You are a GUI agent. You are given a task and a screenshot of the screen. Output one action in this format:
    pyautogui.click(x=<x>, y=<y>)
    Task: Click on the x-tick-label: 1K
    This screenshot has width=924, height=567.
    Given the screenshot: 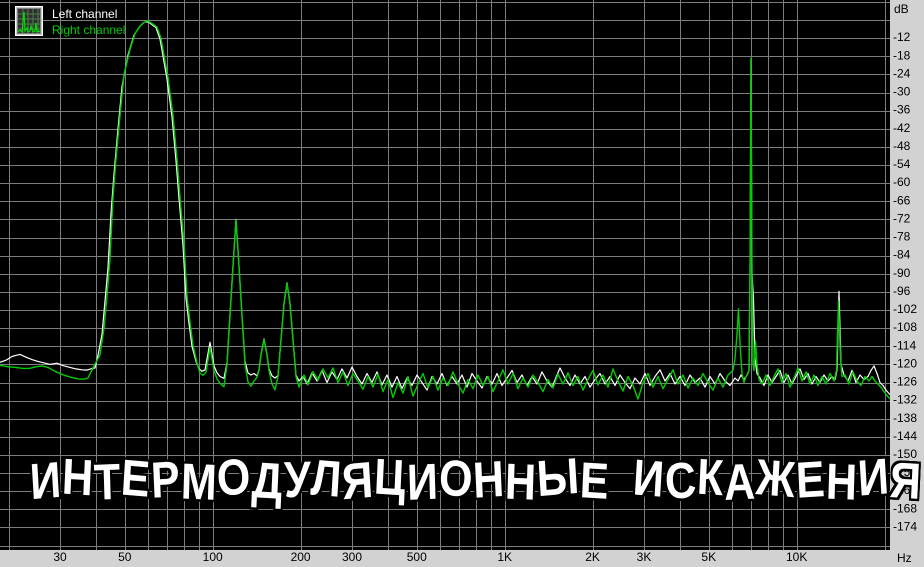 What is the action you would take?
    pyautogui.click(x=504, y=557)
    